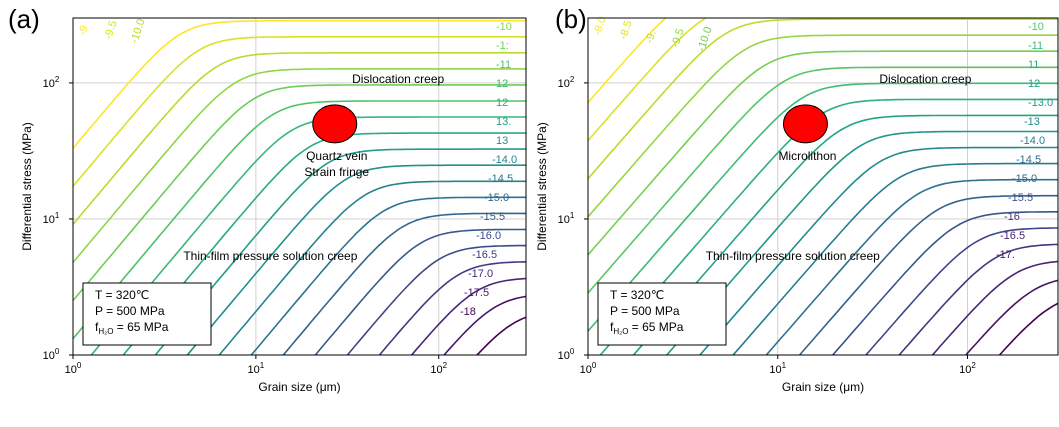 This screenshot has width=1059, height=427. Describe the element at coordinates (1005, 255) in the screenshot. I see `contour-label: -17.` at that location.